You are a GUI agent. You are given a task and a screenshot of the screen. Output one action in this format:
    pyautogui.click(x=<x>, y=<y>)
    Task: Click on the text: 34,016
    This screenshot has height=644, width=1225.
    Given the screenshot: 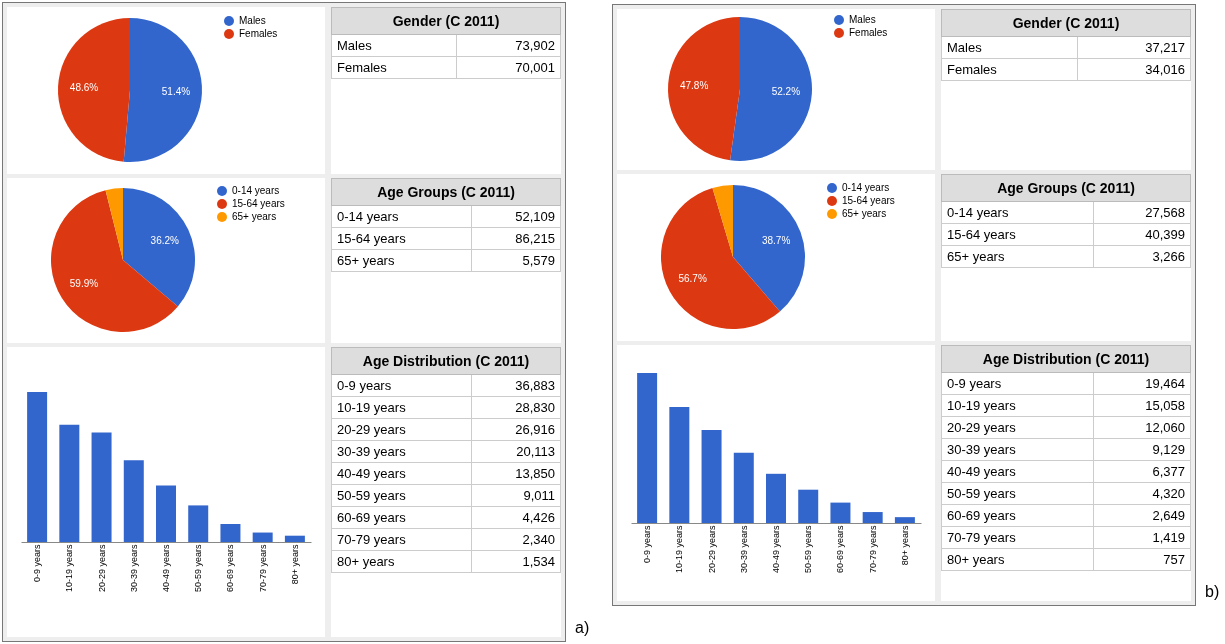 What is the action you would take?
    pyautogui.click(x=1165, y=69)
    